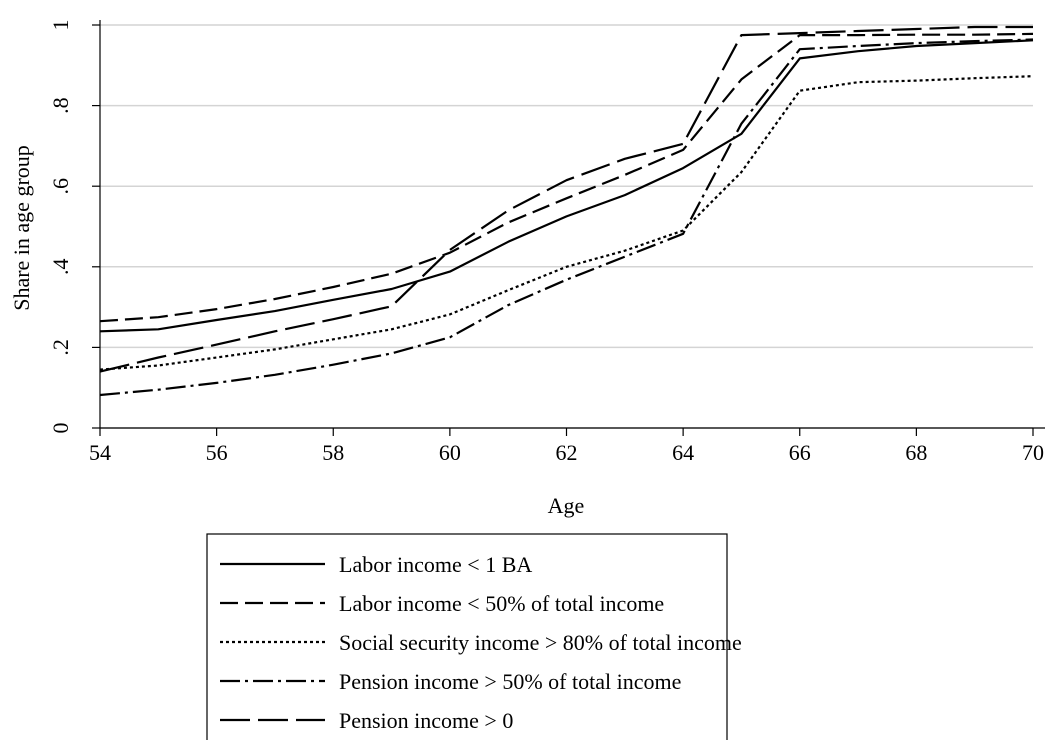 The image size is (1049, 740). Describe the element at coordinates (60, 186) in the screenshot. I see `y-tick-label: .6` at that location.